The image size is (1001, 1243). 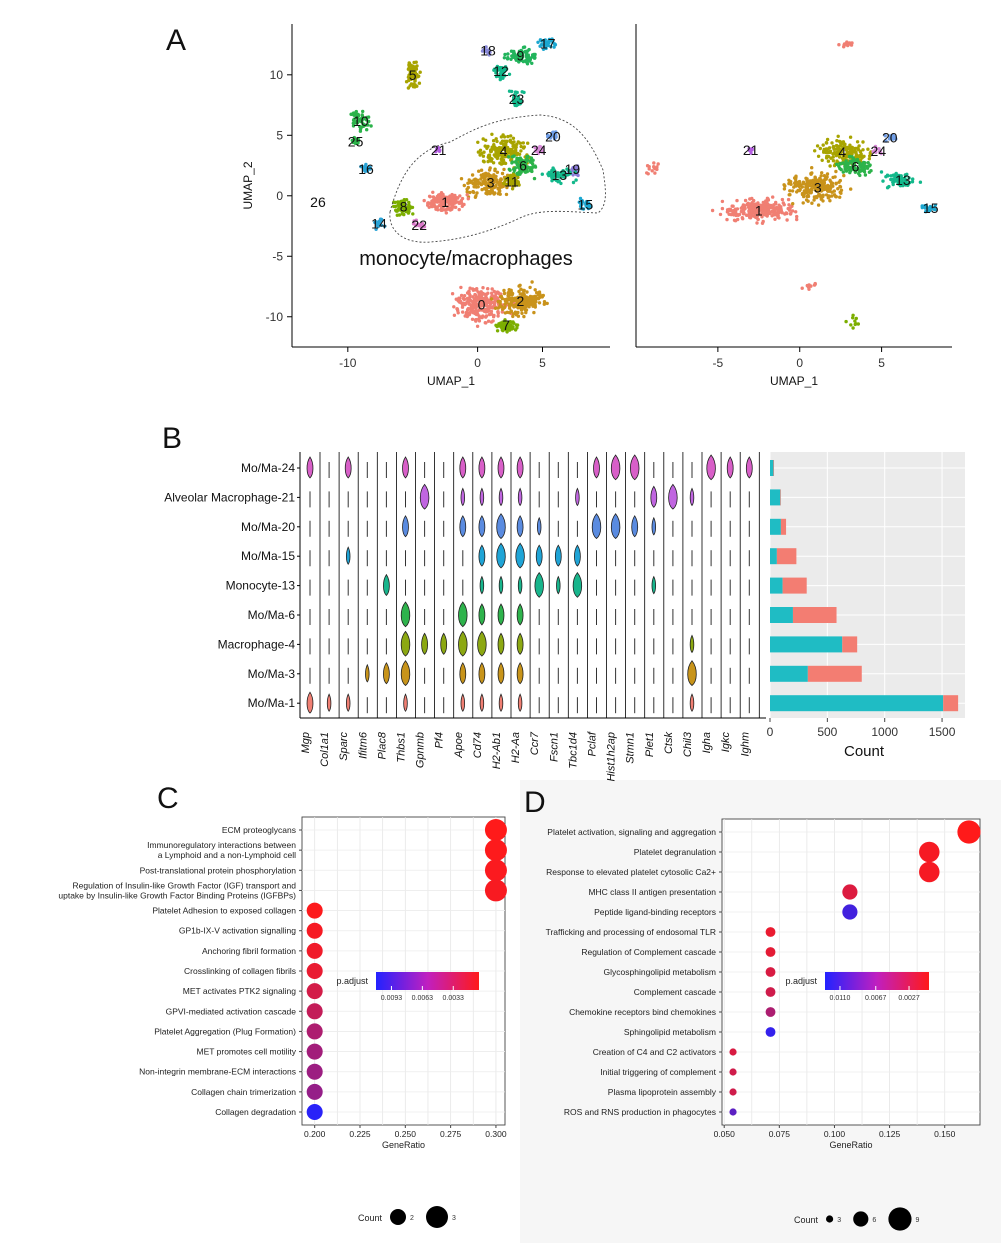 I want to click on violin-shape, so click(x=520, y=497).